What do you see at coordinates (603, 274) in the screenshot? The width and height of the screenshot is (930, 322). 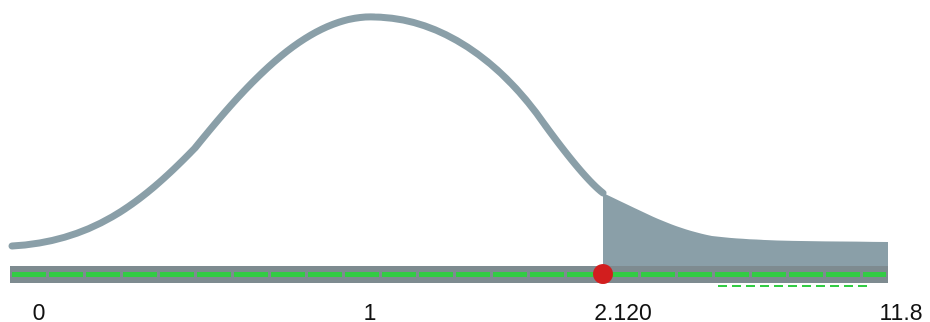 I see `critical-value-marker` at bounding box center [603, 274].